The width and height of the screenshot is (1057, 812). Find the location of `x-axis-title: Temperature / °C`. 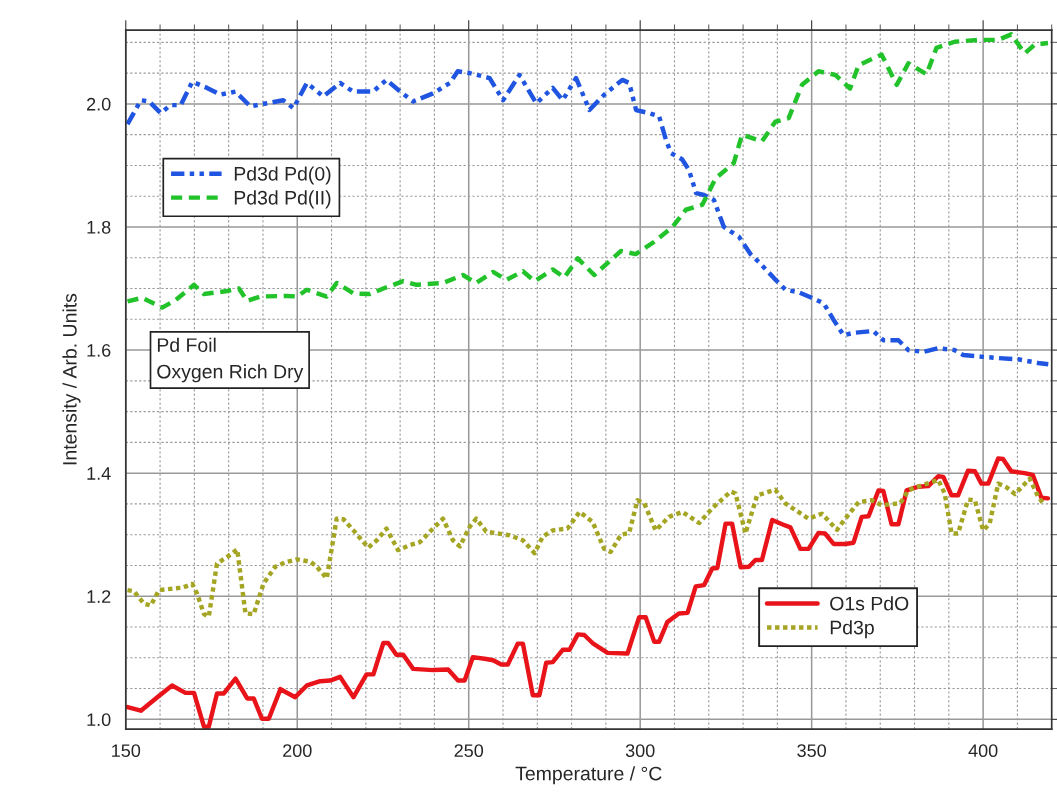

x-axis-title: Temperature / °C is located at coordinates (588, 775).